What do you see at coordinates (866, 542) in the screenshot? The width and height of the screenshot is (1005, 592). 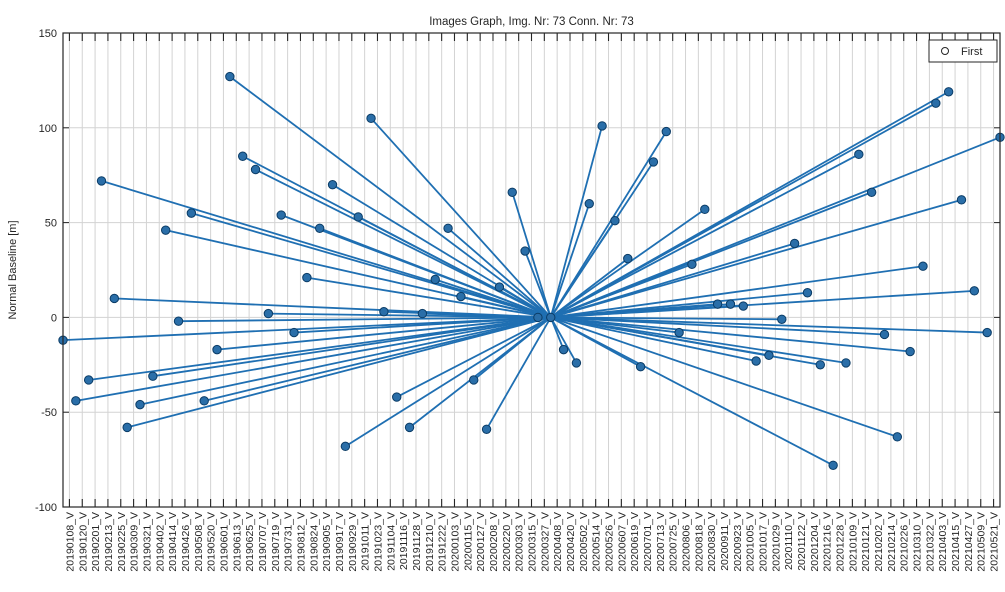 I see `x-tick-label: 20210121_V` at bounding box center [866, 542].